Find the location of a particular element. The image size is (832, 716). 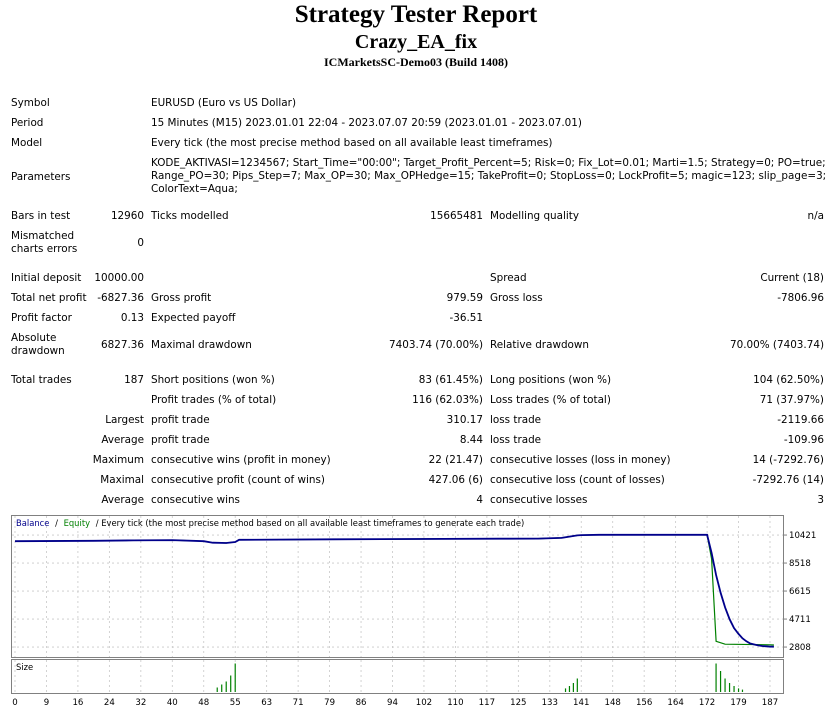

relative-drawdown-value: 70.00% (7403.74) is located at coordinates (777, 345).